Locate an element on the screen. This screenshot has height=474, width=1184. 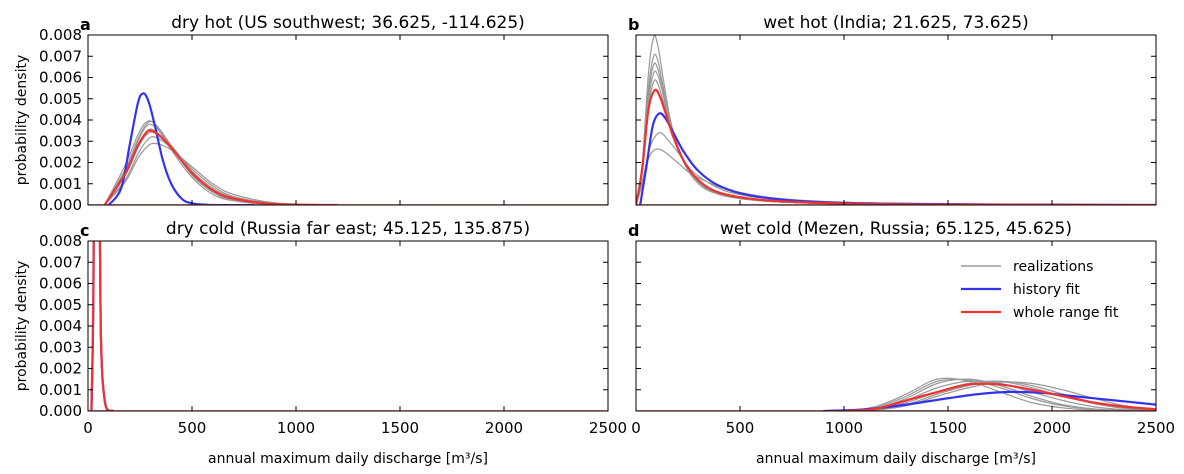
legend-label: whole range fit is located at coordinates (1066, 313).